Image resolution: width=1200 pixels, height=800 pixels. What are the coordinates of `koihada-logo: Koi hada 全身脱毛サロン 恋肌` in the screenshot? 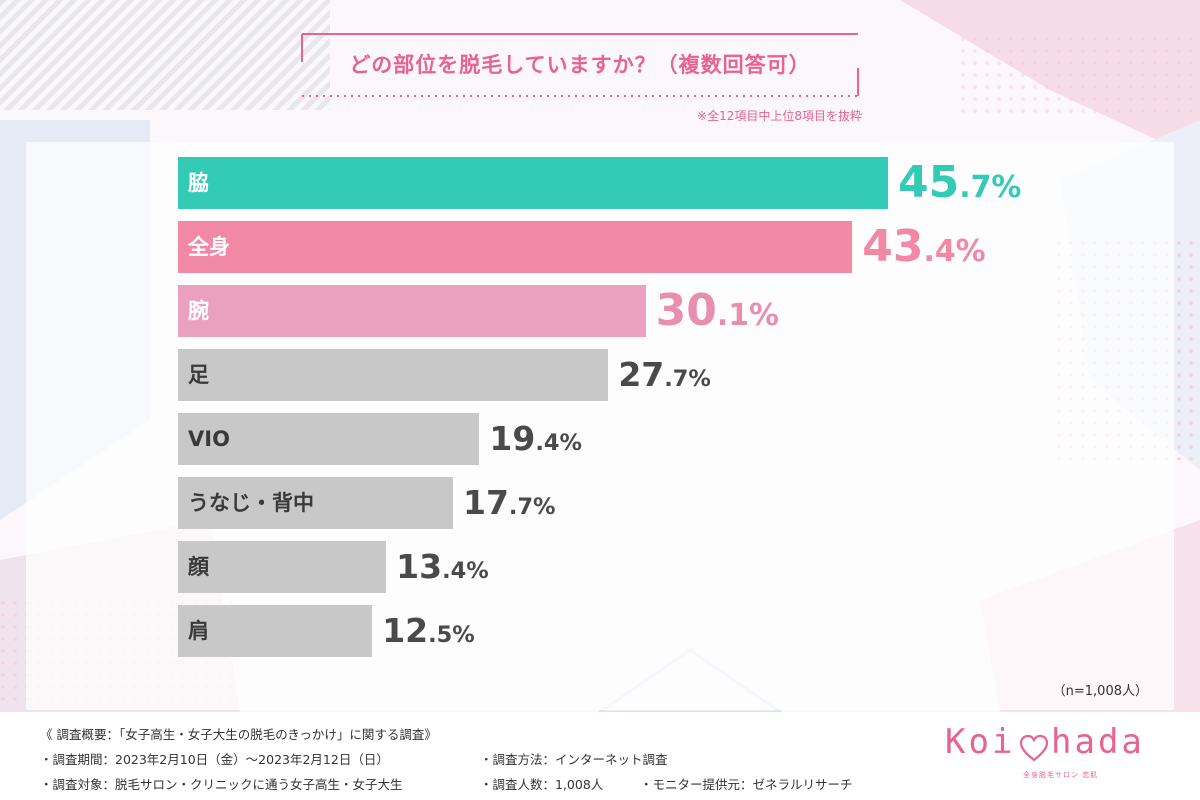 It's located at (1055, 752).